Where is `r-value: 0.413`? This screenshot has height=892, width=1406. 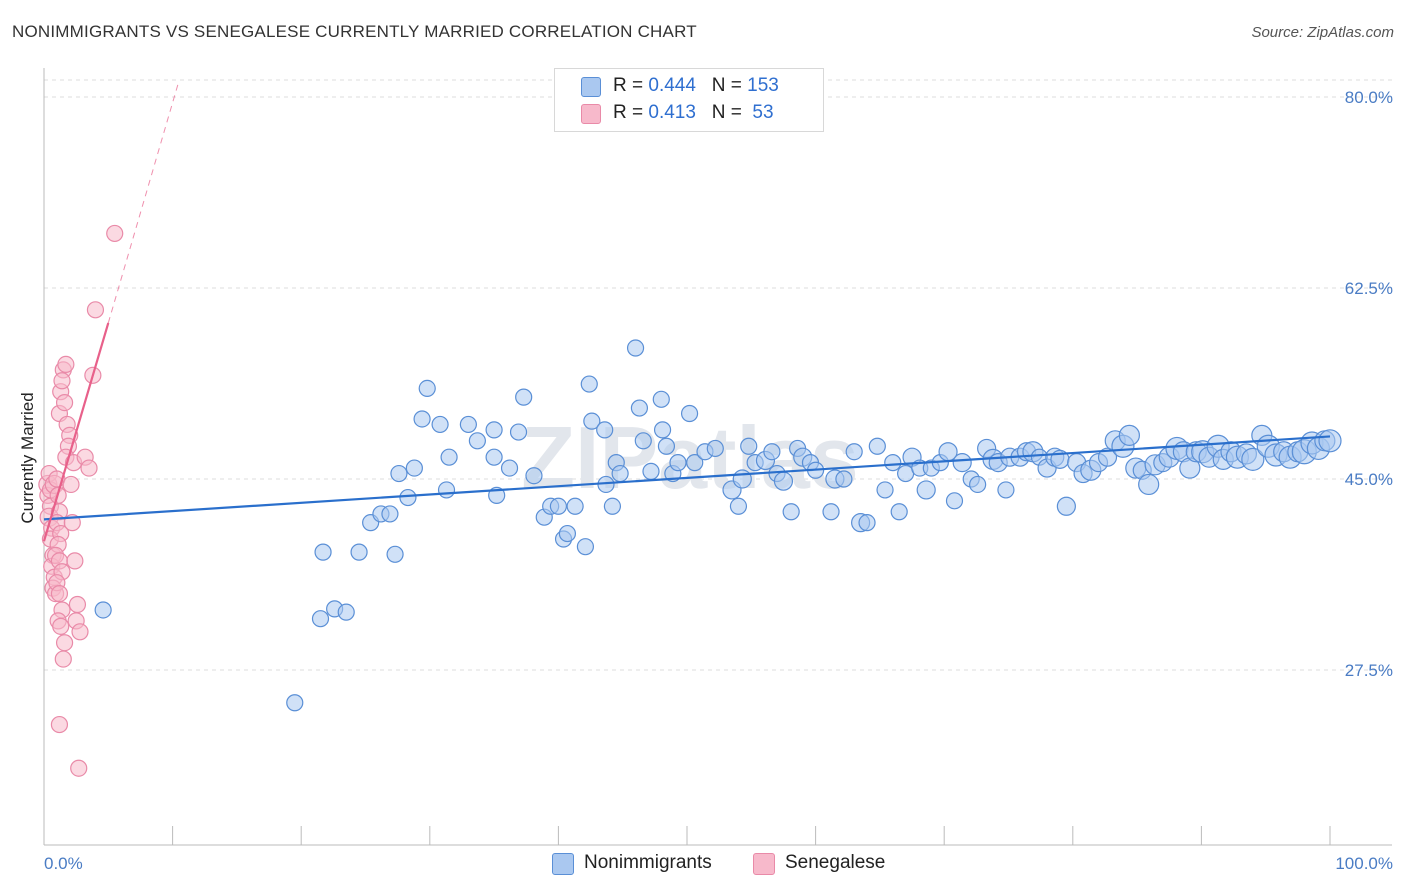
r-value: 0.413 is located at coordinates (672, 112).